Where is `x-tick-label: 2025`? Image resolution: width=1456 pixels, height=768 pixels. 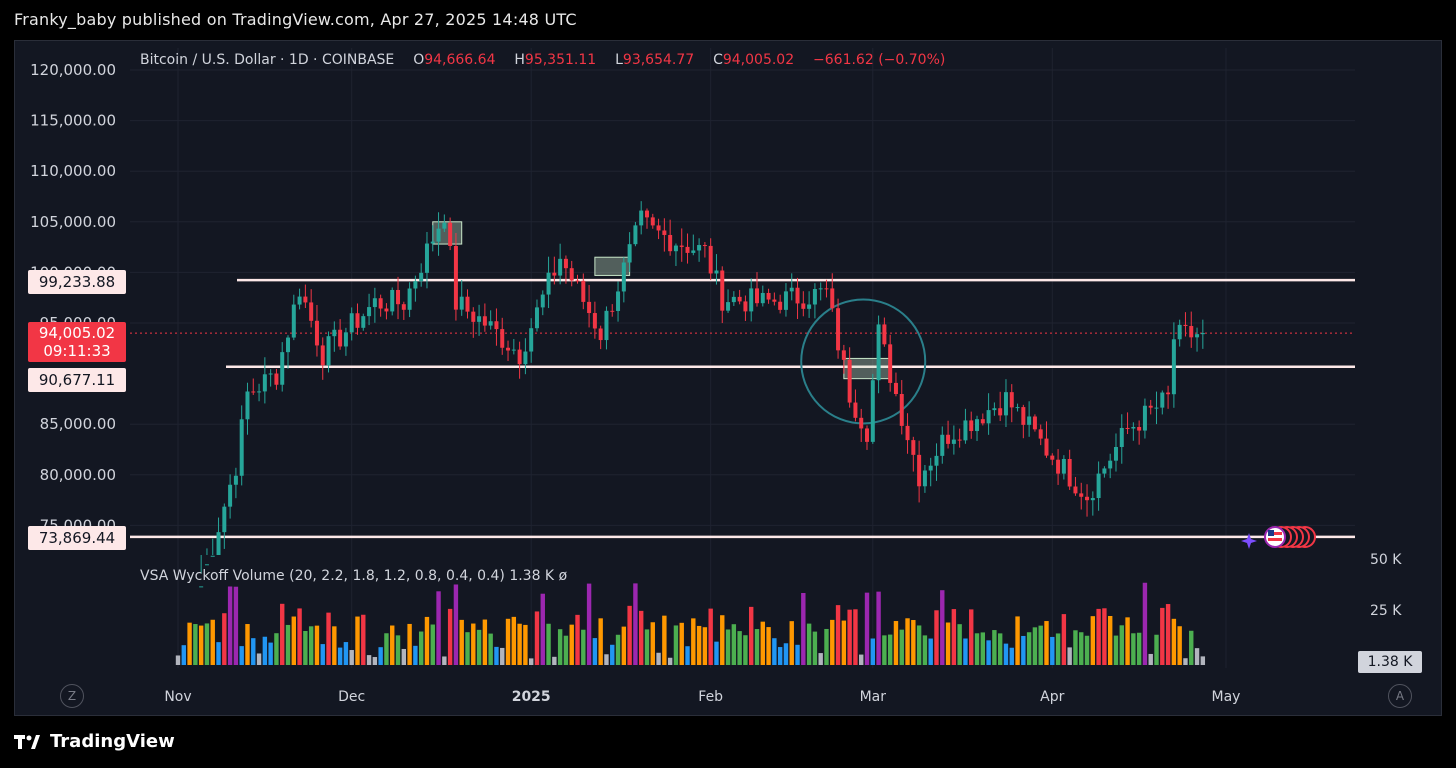 x-tick-label: 2025 is located at coordinates (531, 697).